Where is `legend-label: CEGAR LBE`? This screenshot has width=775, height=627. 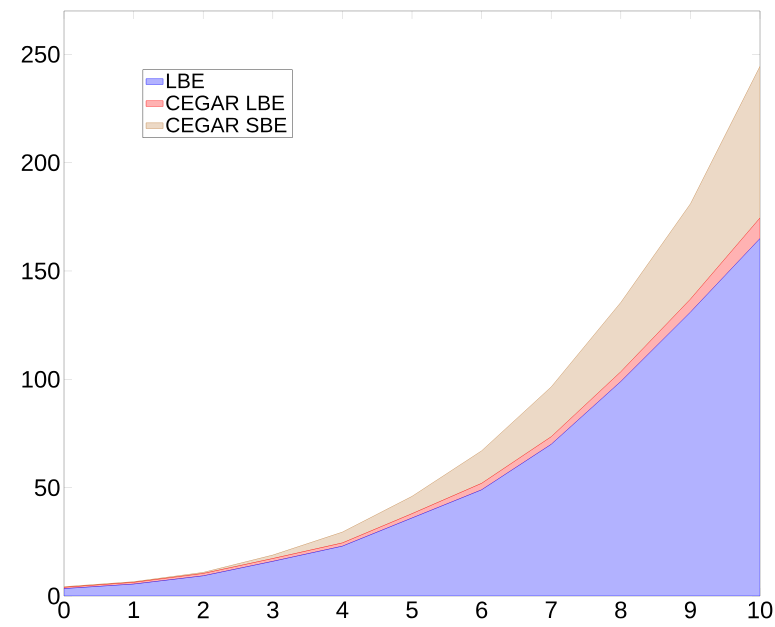
legend-label: CEGAR LBE is located at coordinates (225, 103).